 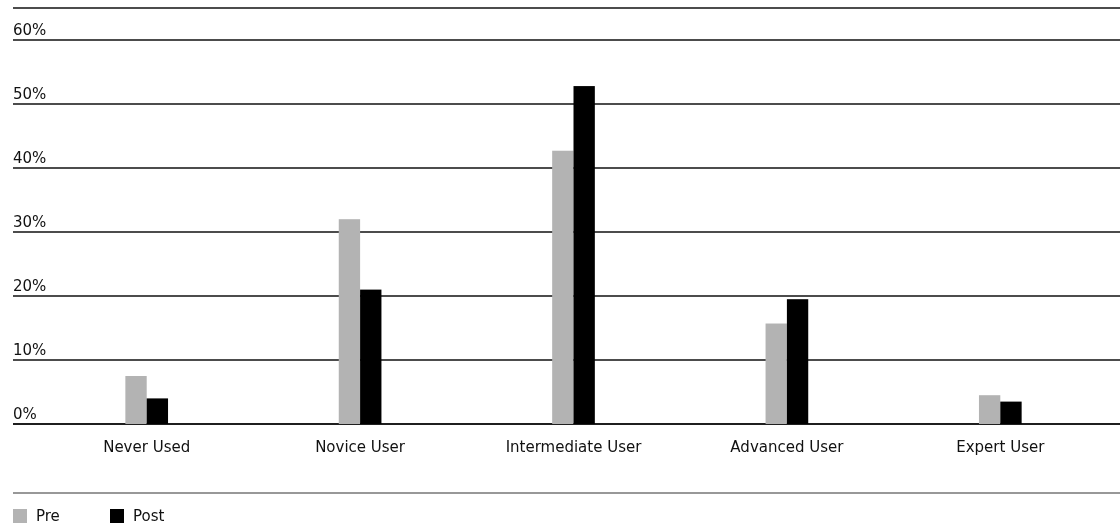 What do you see at coordinates (1001, 446) in the screenshot?
I see `x-tick-label: Expert User` at bounding box center [1001, 446].